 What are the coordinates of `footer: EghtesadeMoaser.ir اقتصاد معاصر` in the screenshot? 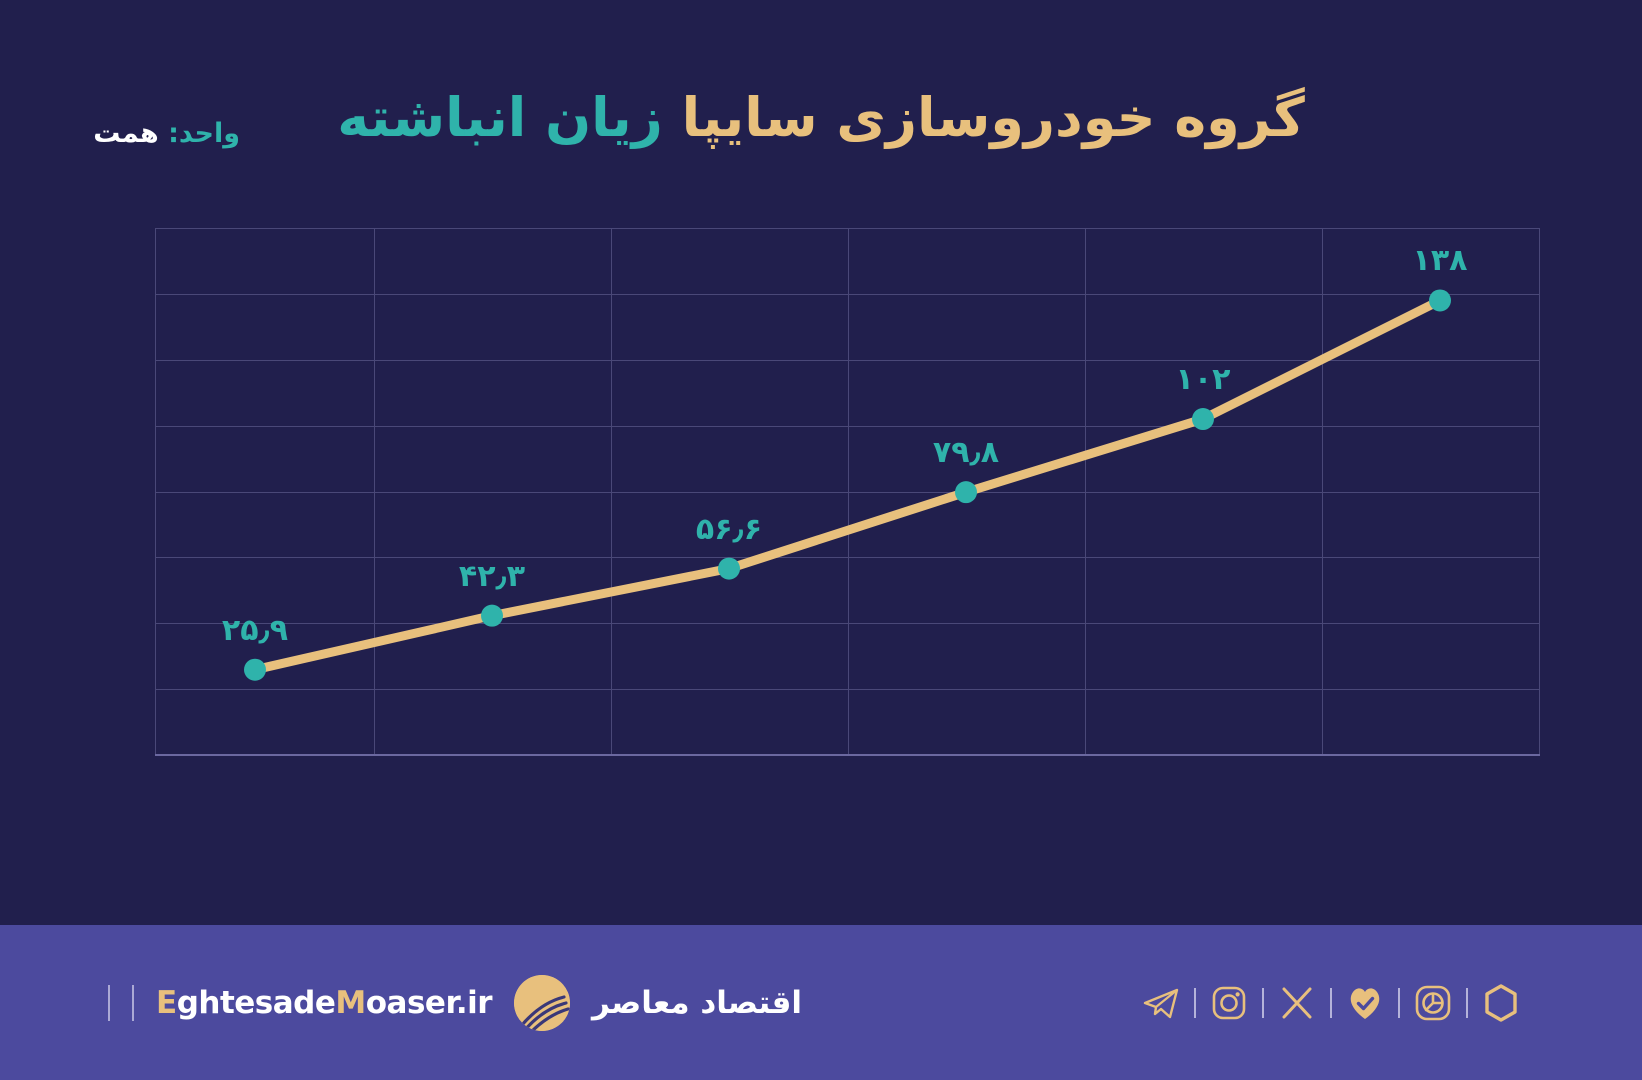 It's located at (821, 1002).